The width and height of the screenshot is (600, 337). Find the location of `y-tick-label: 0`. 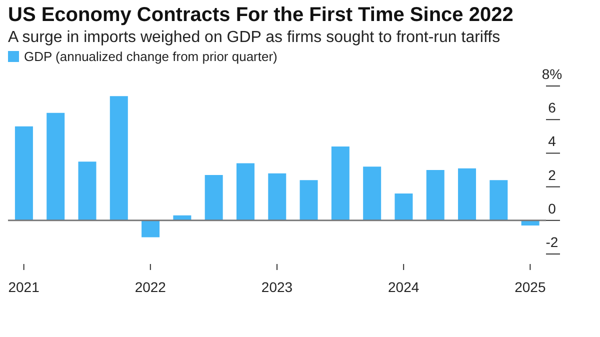

y-tick-label: 0 is located at coordinates (552, 208).